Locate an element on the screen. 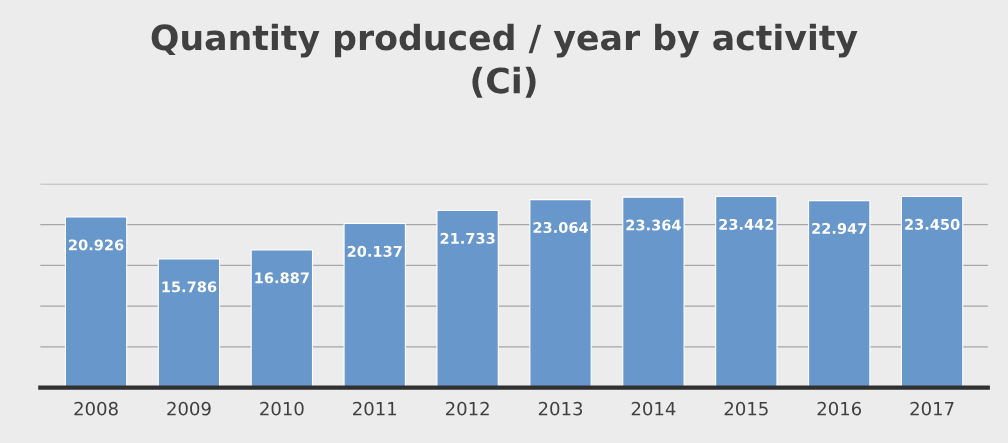  data-label: 15.786 is located at coordinates (189, 287).